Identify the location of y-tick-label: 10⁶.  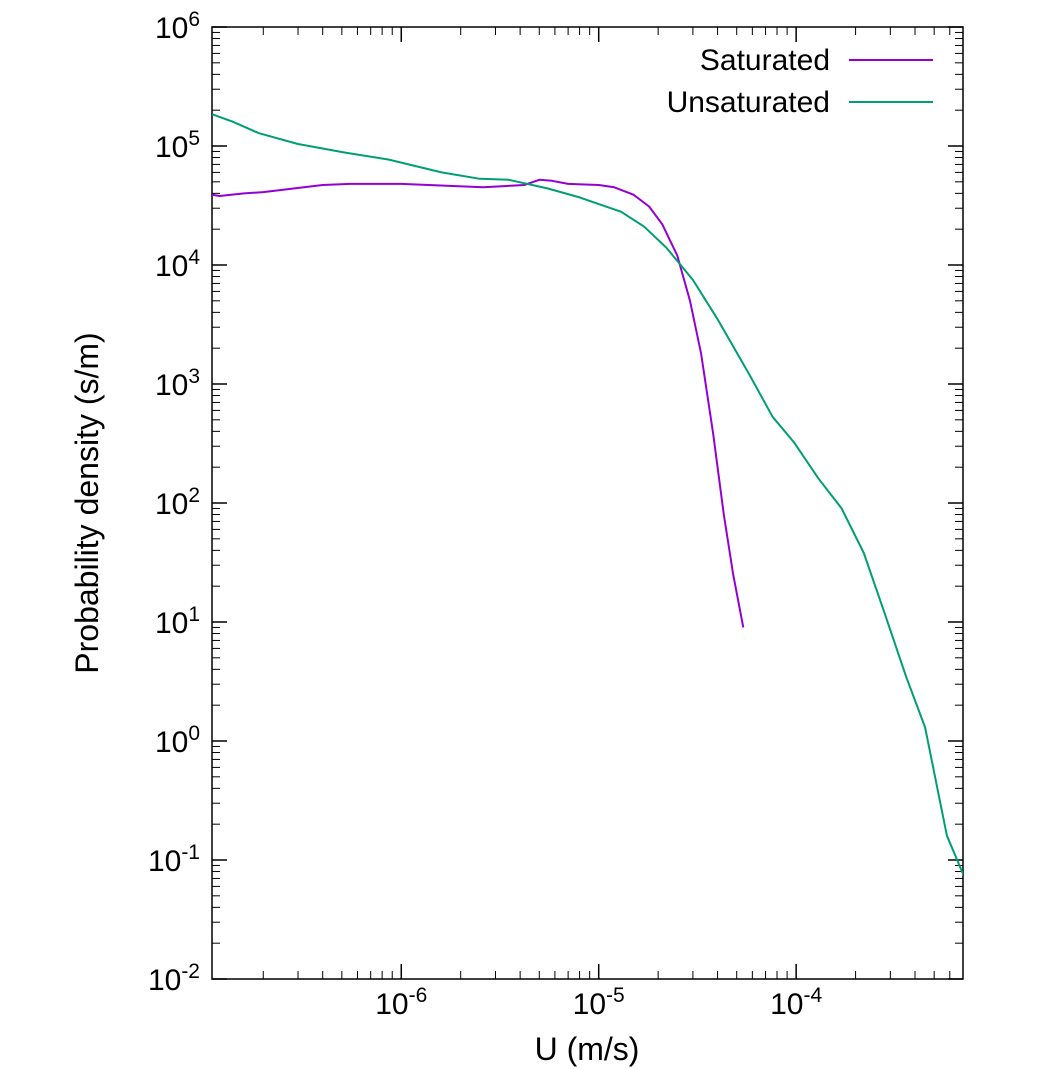
(177, 26).